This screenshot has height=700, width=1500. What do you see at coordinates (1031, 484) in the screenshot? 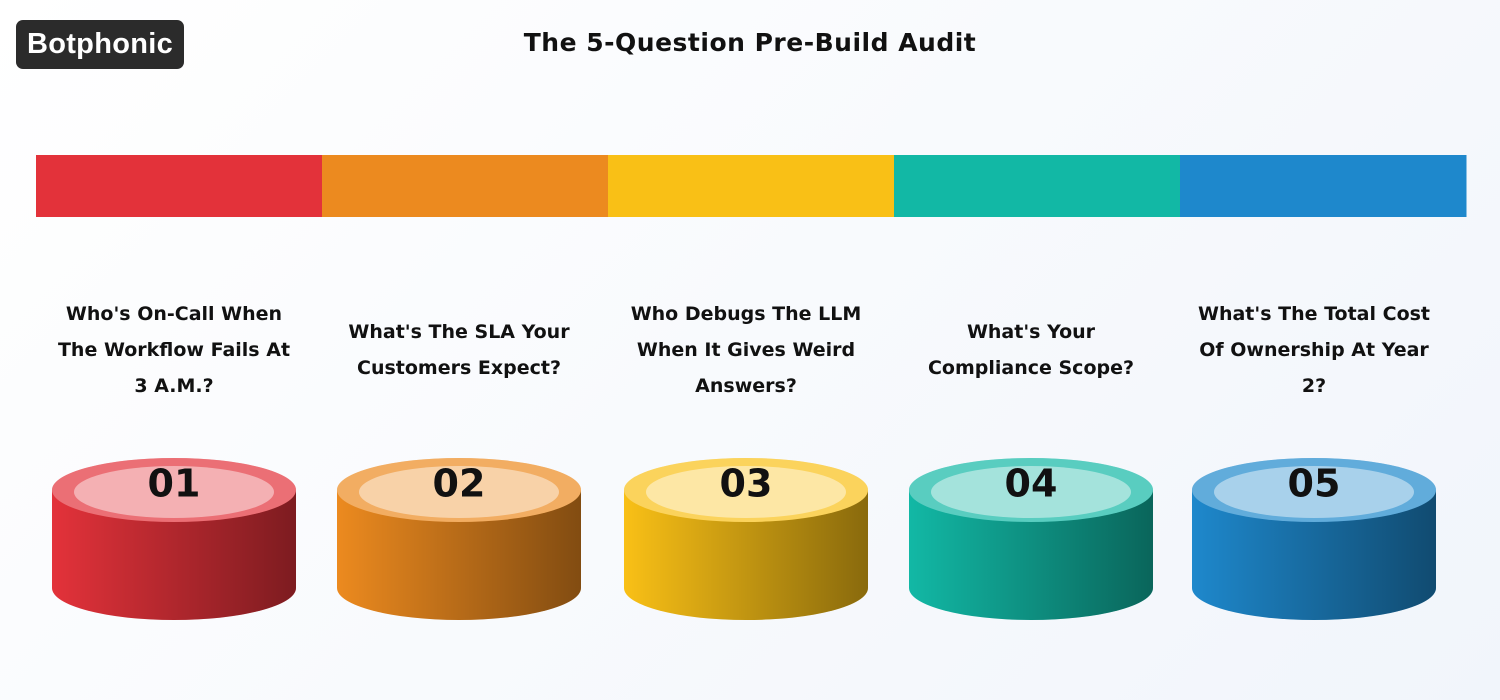
I see `step-number: 04` at bounding box center [1031, 484].